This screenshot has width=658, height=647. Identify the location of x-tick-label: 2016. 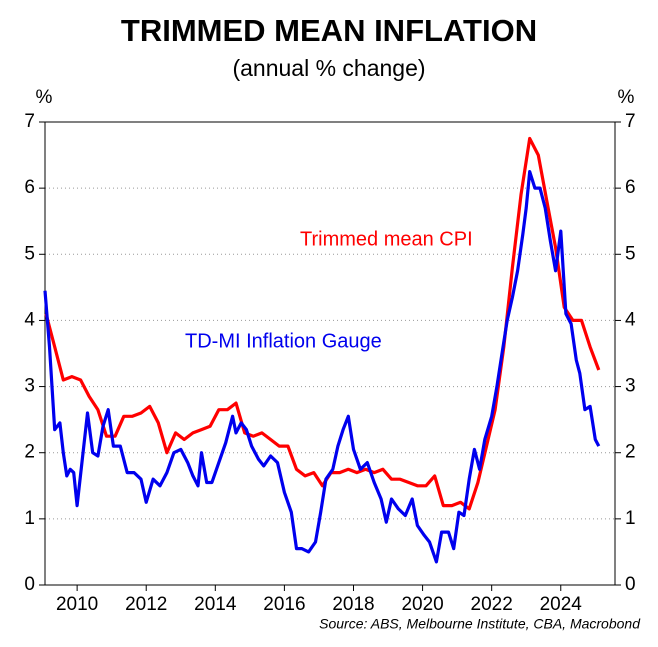
(284, 604).